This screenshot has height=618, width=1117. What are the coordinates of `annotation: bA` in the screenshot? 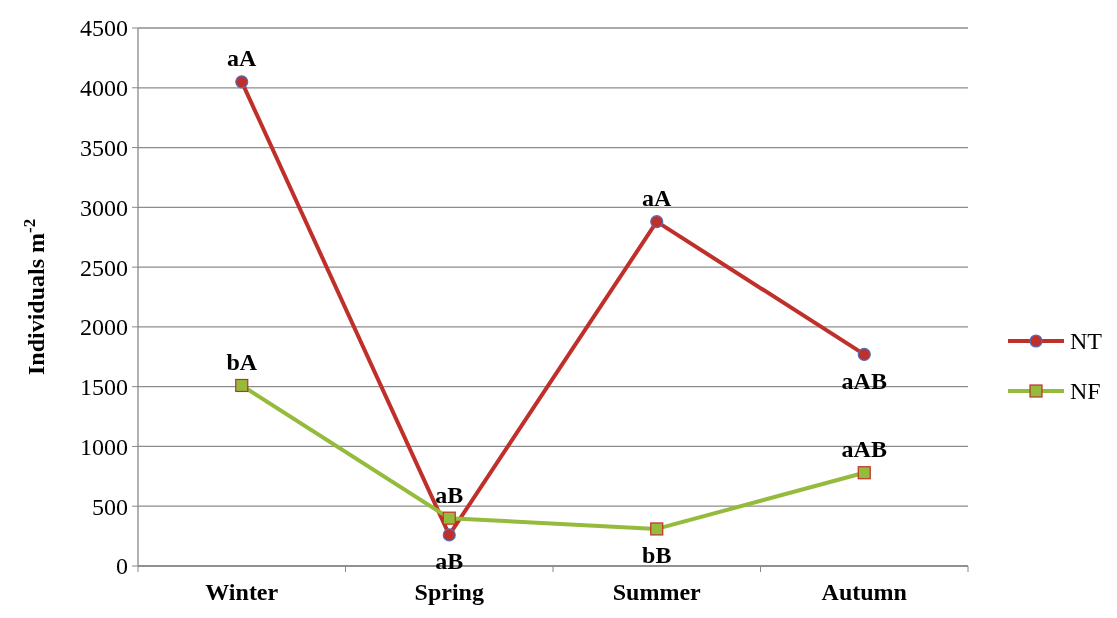 It's located at (242, 361).